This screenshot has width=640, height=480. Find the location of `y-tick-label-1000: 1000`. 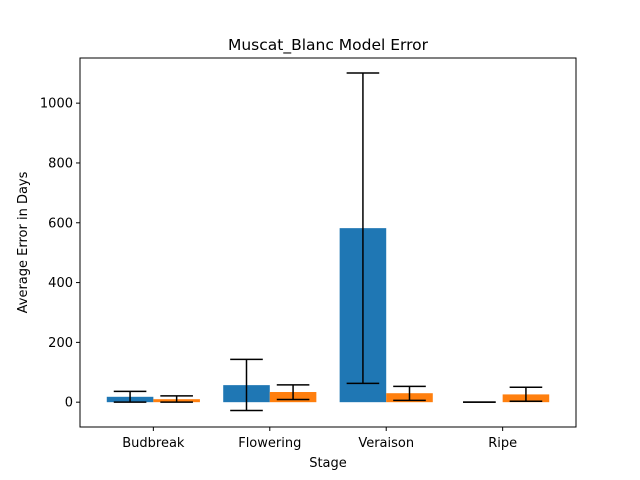

y-tick-label-1000: 1000 is located at coordinates (56, 104).